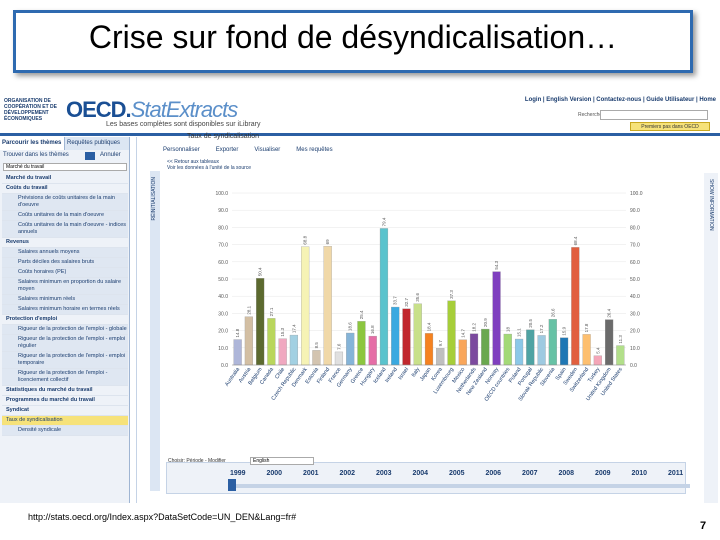  I want to click on tab-requetes: Requêtes publiques, so click(97, 143).